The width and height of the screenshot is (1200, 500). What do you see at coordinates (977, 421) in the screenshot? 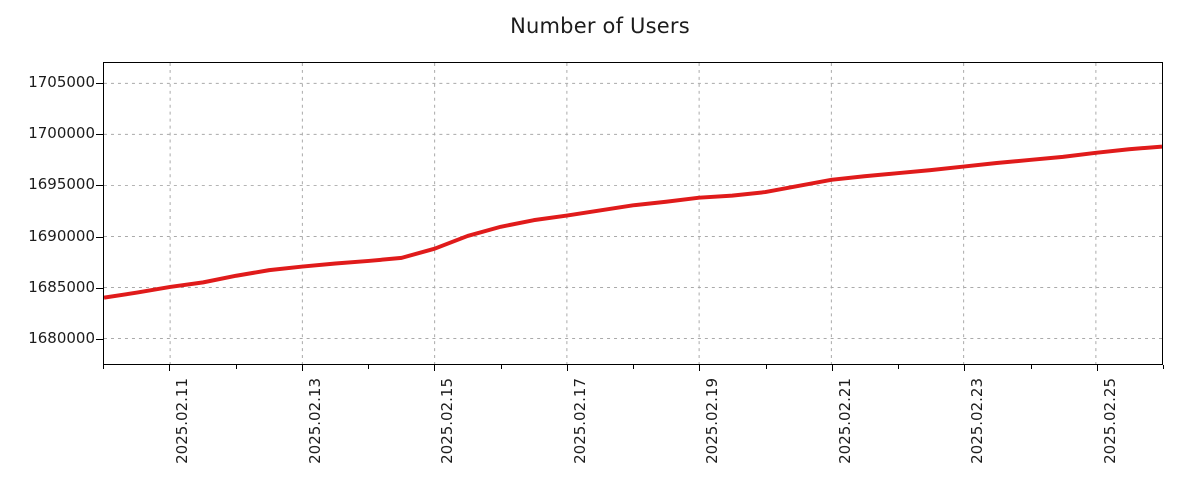
I see `x-tick-label: 2025.02.23` at bounding box center [977, 421].